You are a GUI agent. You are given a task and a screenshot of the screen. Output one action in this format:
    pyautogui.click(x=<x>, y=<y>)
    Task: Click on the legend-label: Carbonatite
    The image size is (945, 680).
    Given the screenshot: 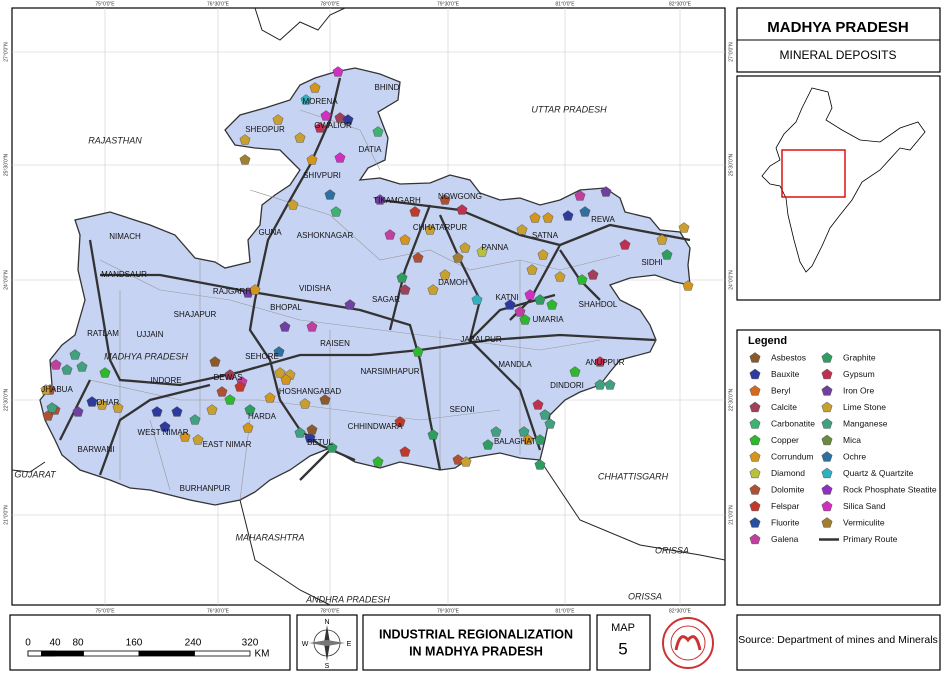 What is the action you would take?
    pyautogui.click(x=793, y=423)
    